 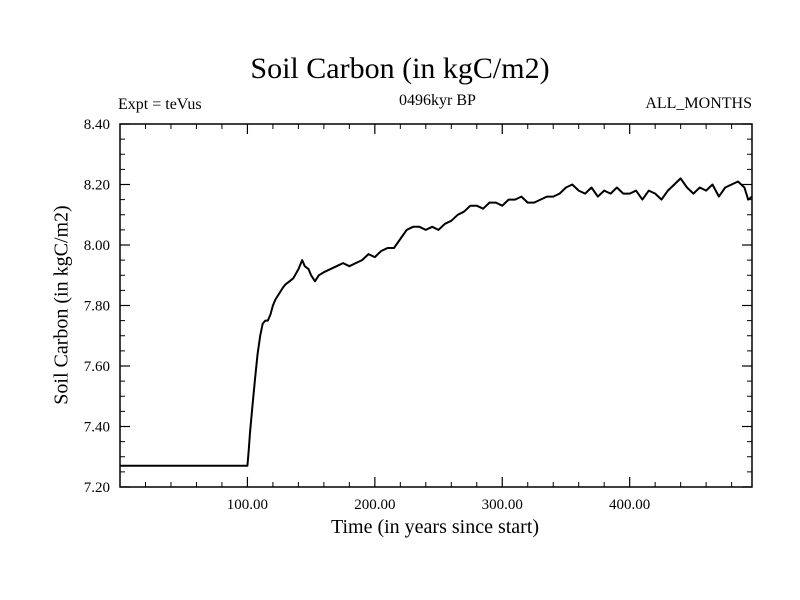 I want to click on experiment-label: Expt = teVus, so click(x=160, y=104).